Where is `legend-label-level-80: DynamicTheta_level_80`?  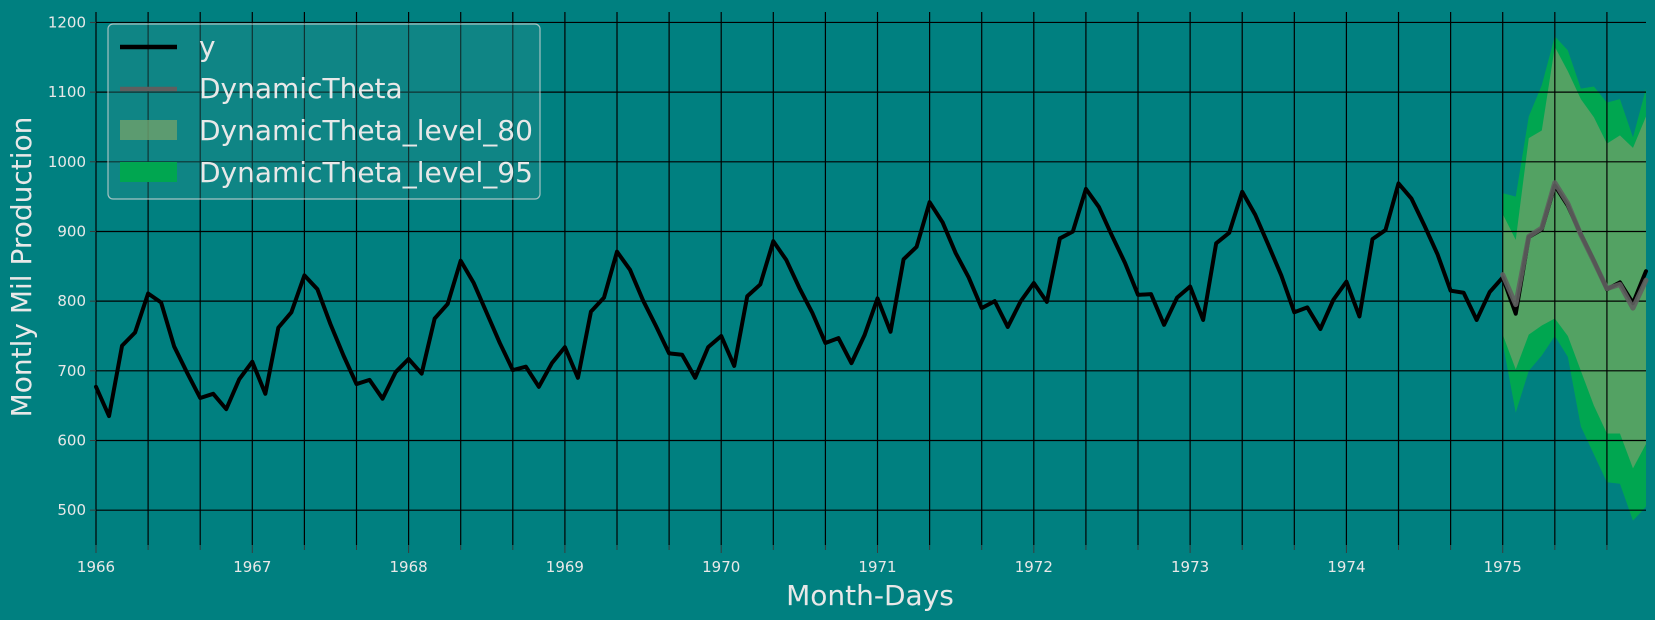
legend-label-level-80: DynamicTheta_level_80 is located at coordinates (366, 130).